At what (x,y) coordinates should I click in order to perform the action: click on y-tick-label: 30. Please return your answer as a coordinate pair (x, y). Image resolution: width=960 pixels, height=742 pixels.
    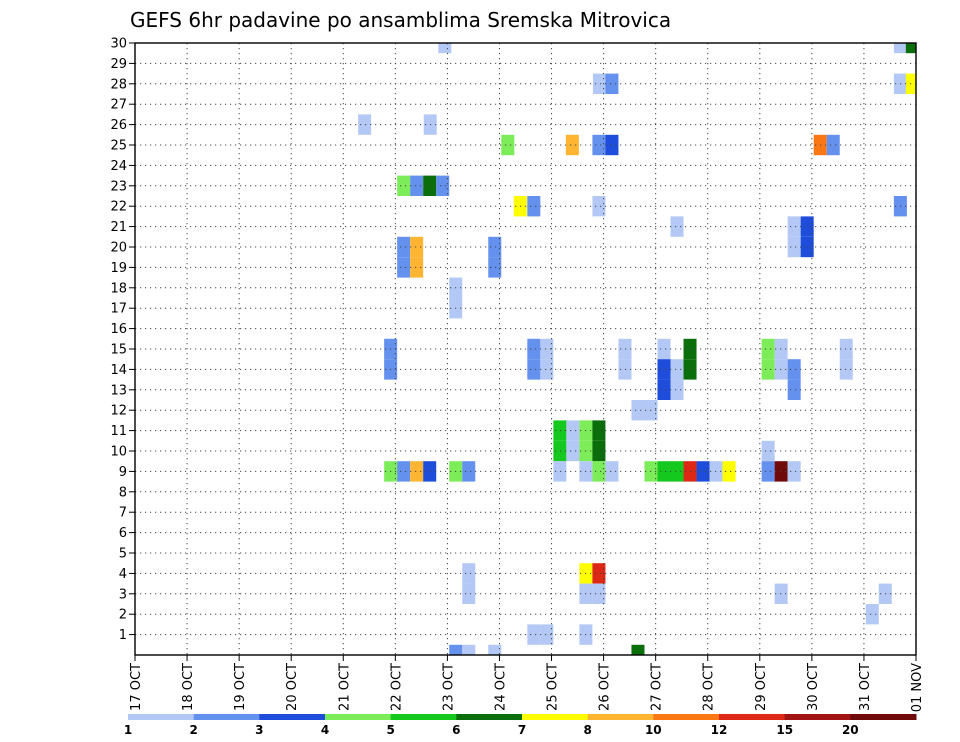
    Looking at the image, I should click on (118, 44).